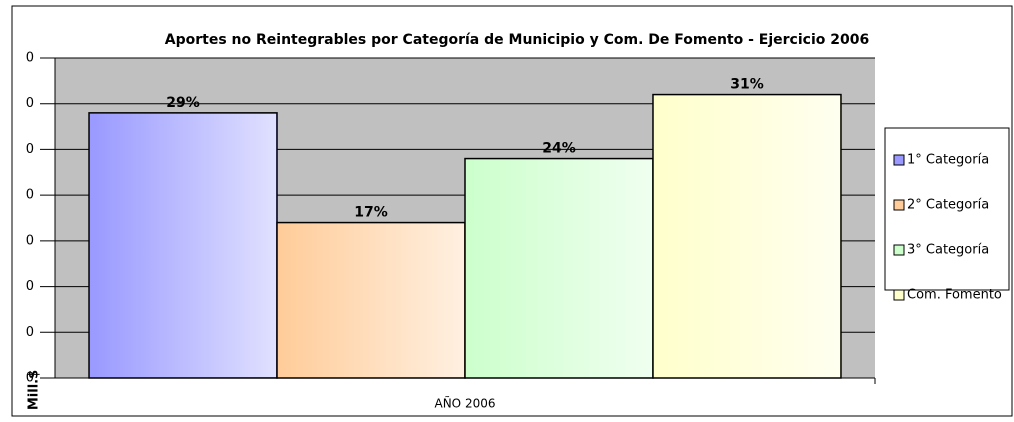  Describe the element at coordinates (948, 250) in the screenshot. I see `legend-label: 3° Categoría` at that location.